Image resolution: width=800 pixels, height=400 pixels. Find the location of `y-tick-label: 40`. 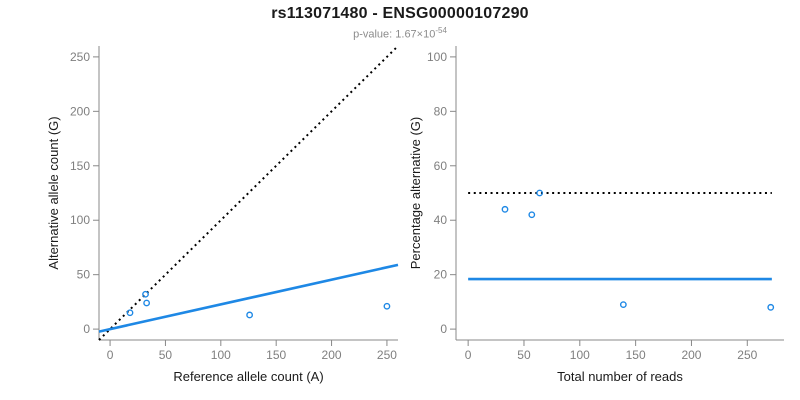

y-tick-label: 40 is located at coordinates (441, 220).